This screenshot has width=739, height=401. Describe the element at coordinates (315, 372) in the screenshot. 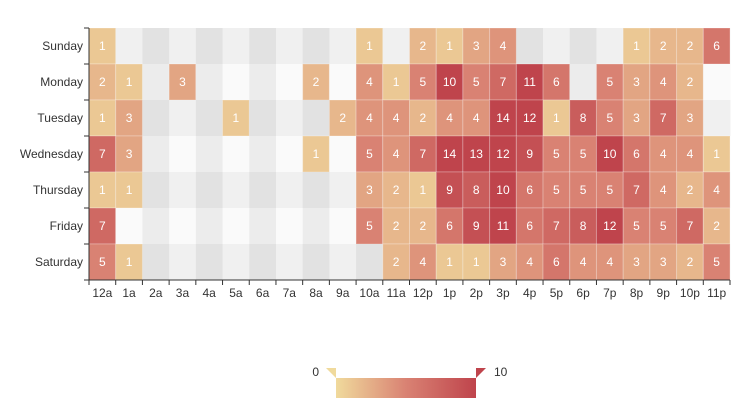

I see `visual-map-min-label: 0` at that location.